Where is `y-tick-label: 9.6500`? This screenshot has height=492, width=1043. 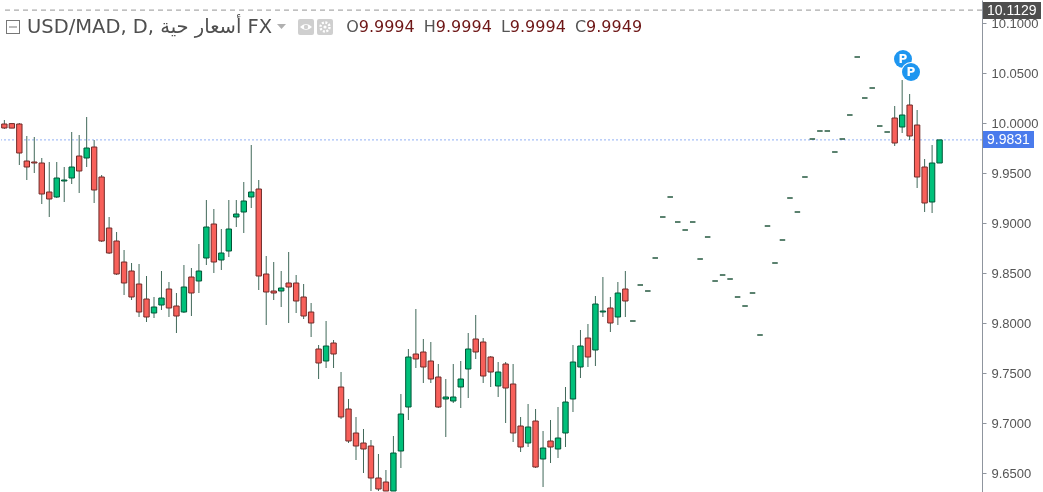
y-tick-label: 9.6500 is located at coordinates (1011, 473).